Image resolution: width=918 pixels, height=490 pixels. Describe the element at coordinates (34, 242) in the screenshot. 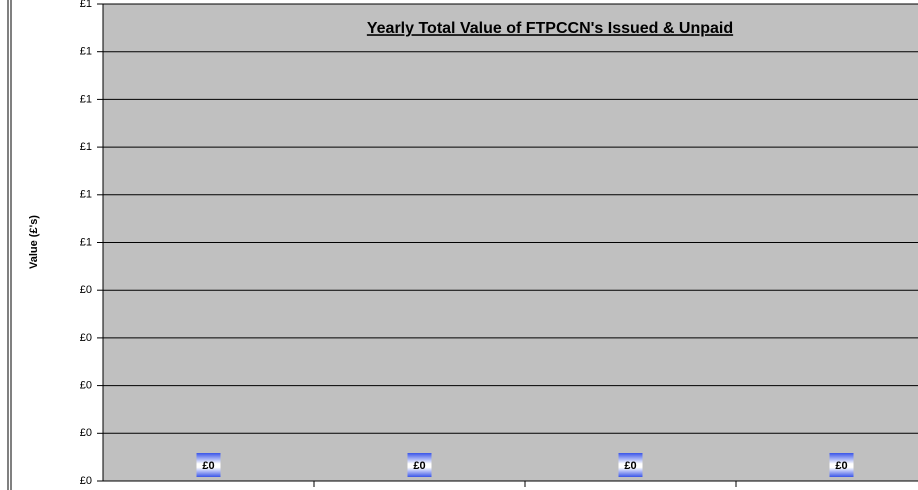

I see `y-axis-label: Value (£'s)` at that location.